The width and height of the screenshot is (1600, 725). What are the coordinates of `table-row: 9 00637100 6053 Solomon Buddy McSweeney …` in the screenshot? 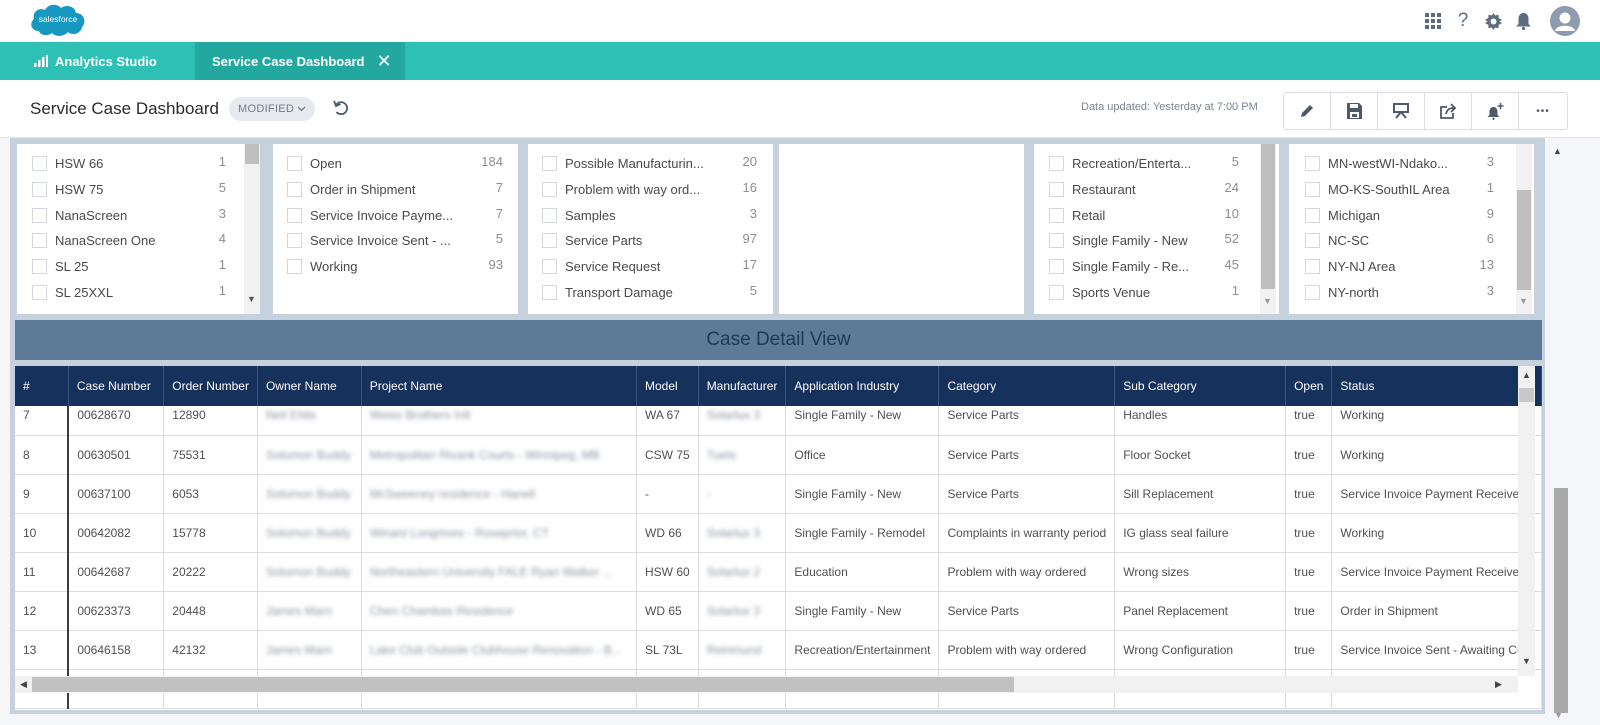 It's located at (778, 494).